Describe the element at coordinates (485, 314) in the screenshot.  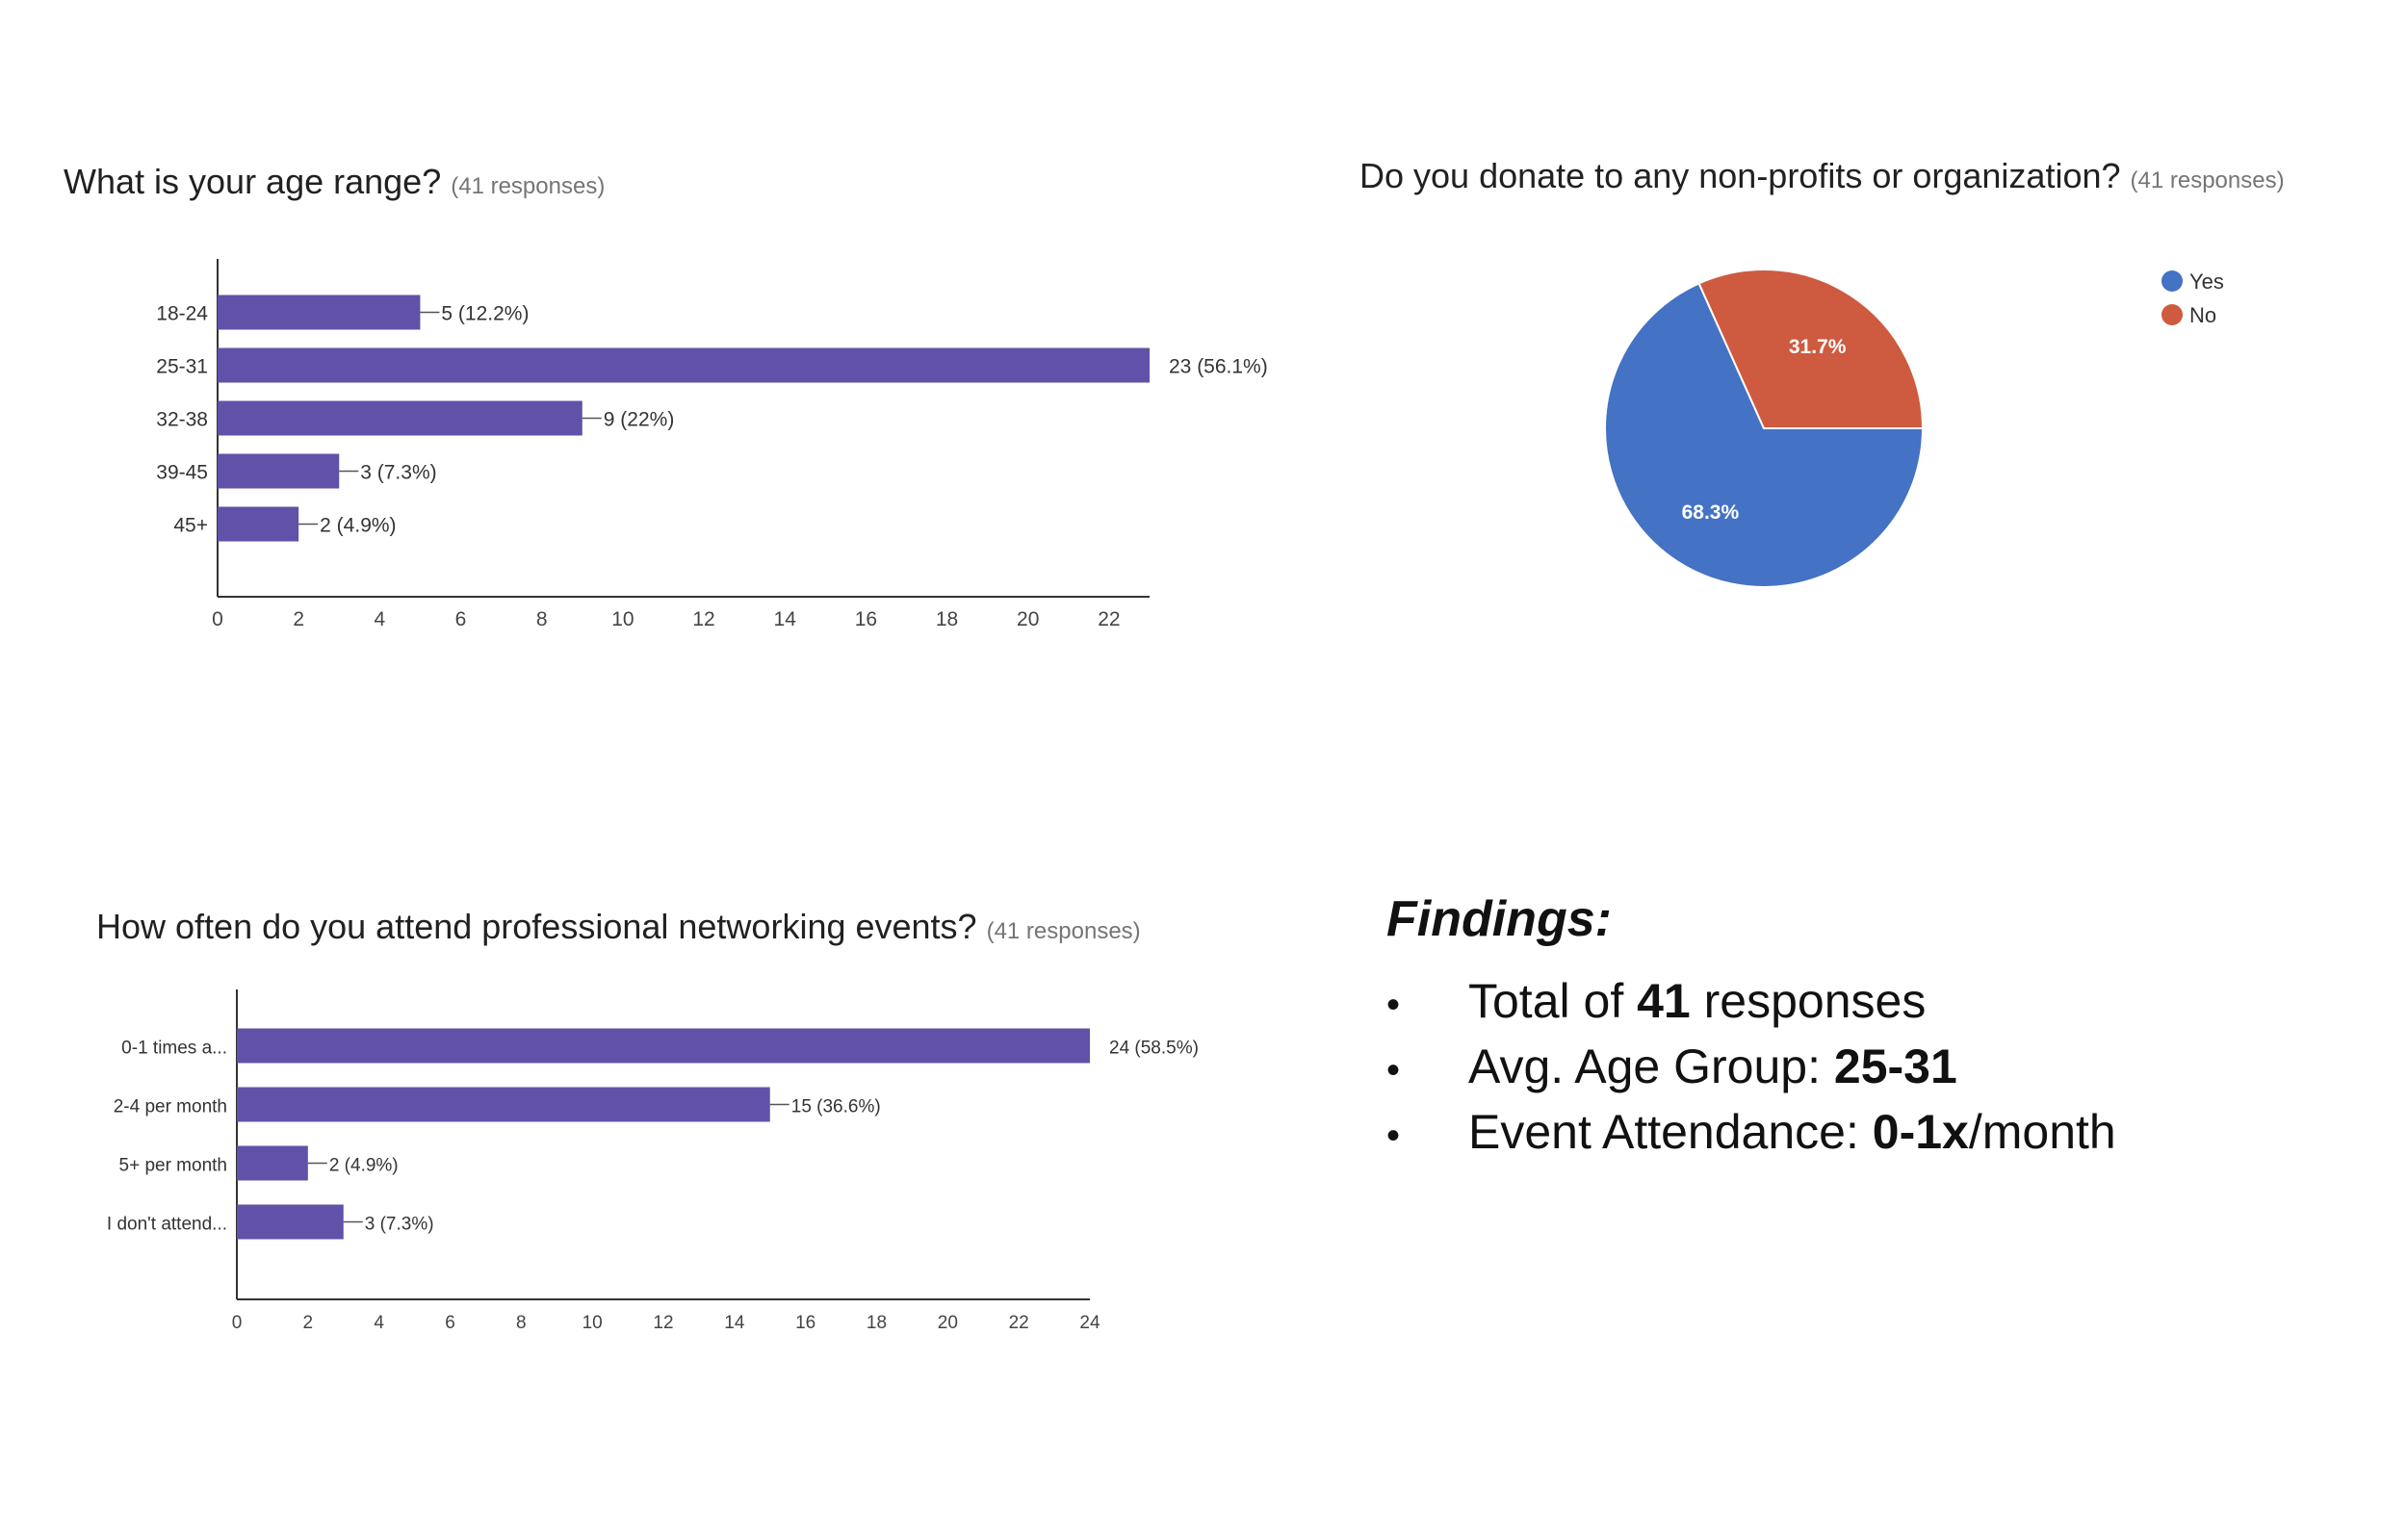
I see `data-label: 5 (12.2%)` at that location.